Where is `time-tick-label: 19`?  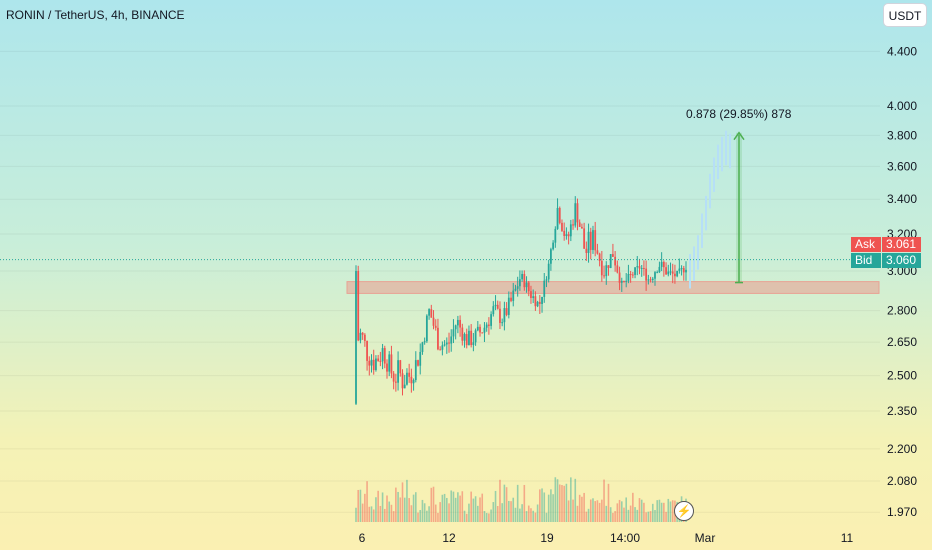 time-tick-label: 19 is located at coordinates (547, 538).